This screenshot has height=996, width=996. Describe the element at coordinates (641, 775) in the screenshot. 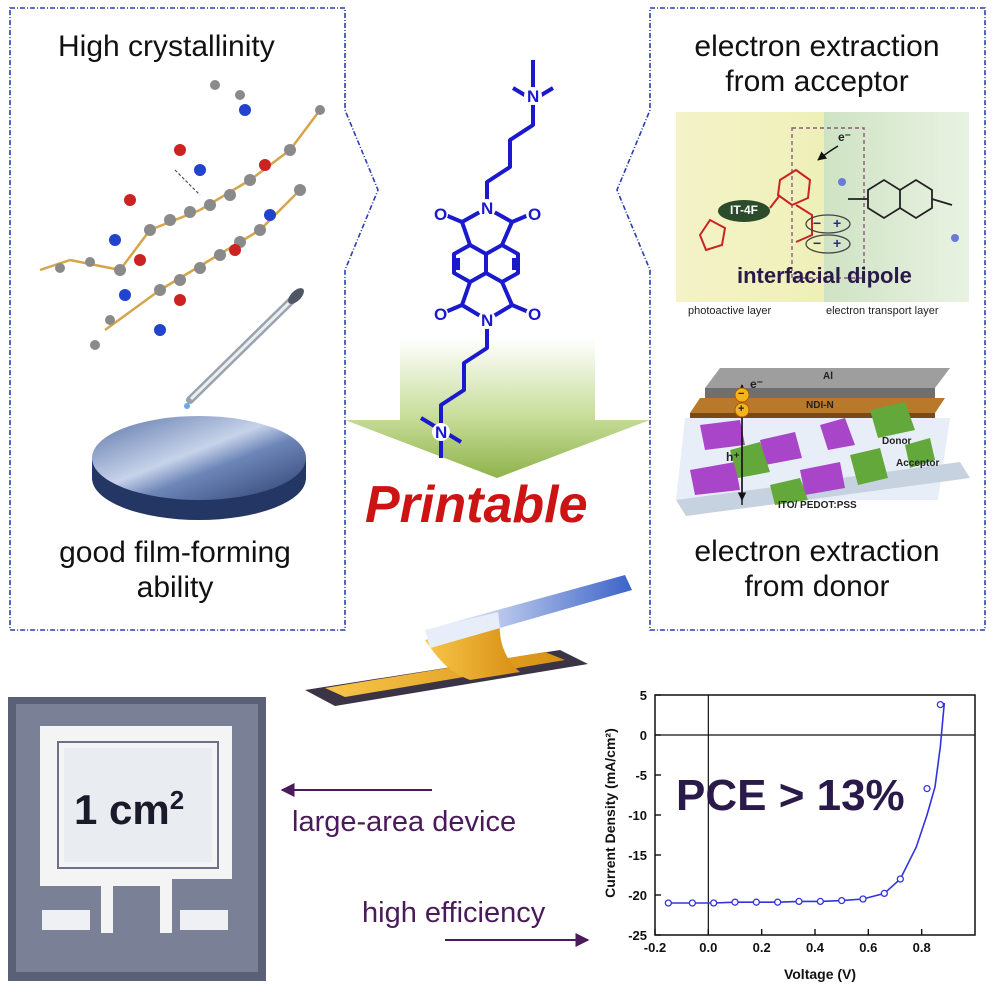

I see `y-tick-label: -5` at that location.